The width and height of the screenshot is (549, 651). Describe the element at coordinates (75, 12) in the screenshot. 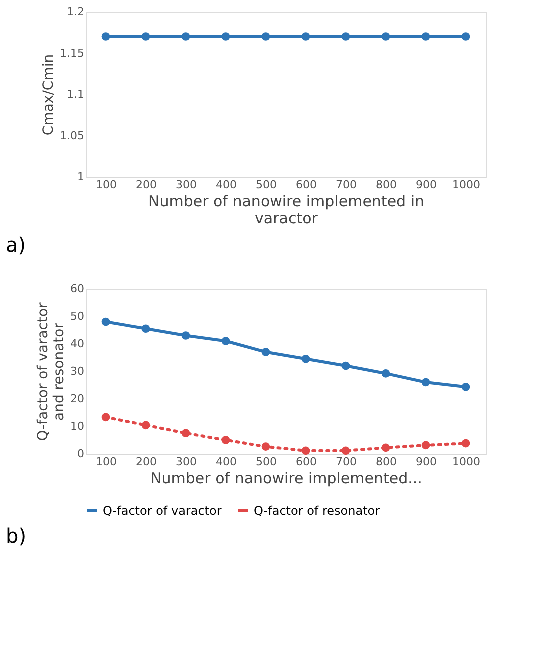

I see `y-tick-label: 1.2` at that location.